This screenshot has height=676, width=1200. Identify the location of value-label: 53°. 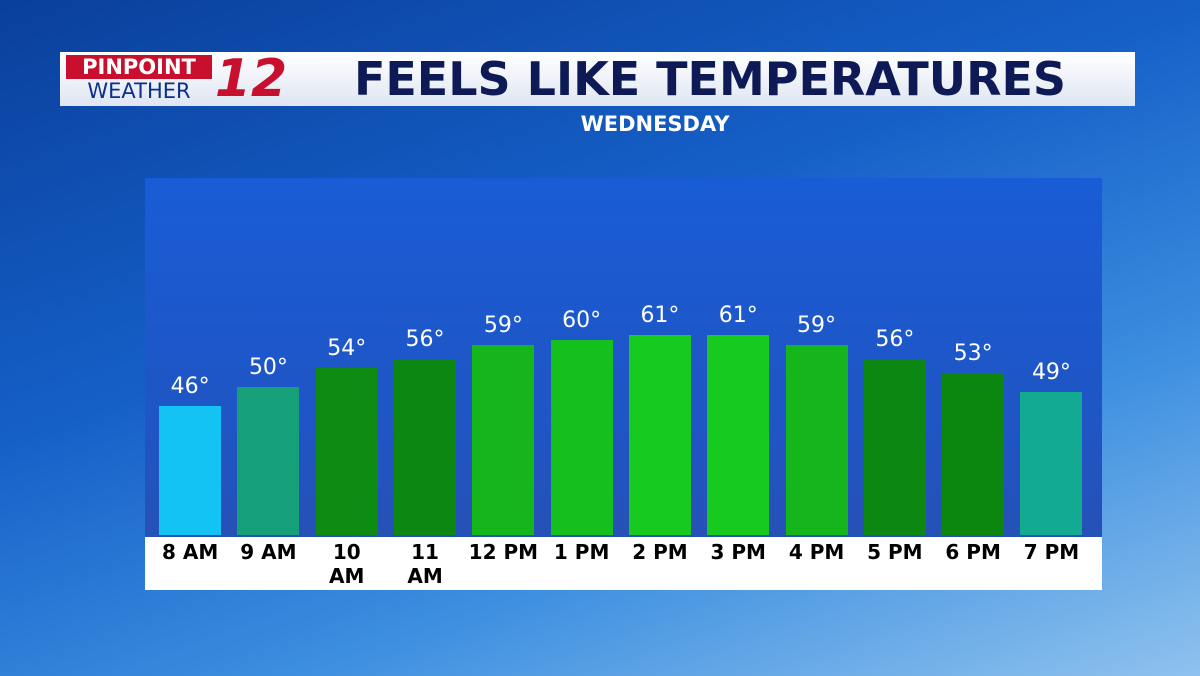
(973, 354).